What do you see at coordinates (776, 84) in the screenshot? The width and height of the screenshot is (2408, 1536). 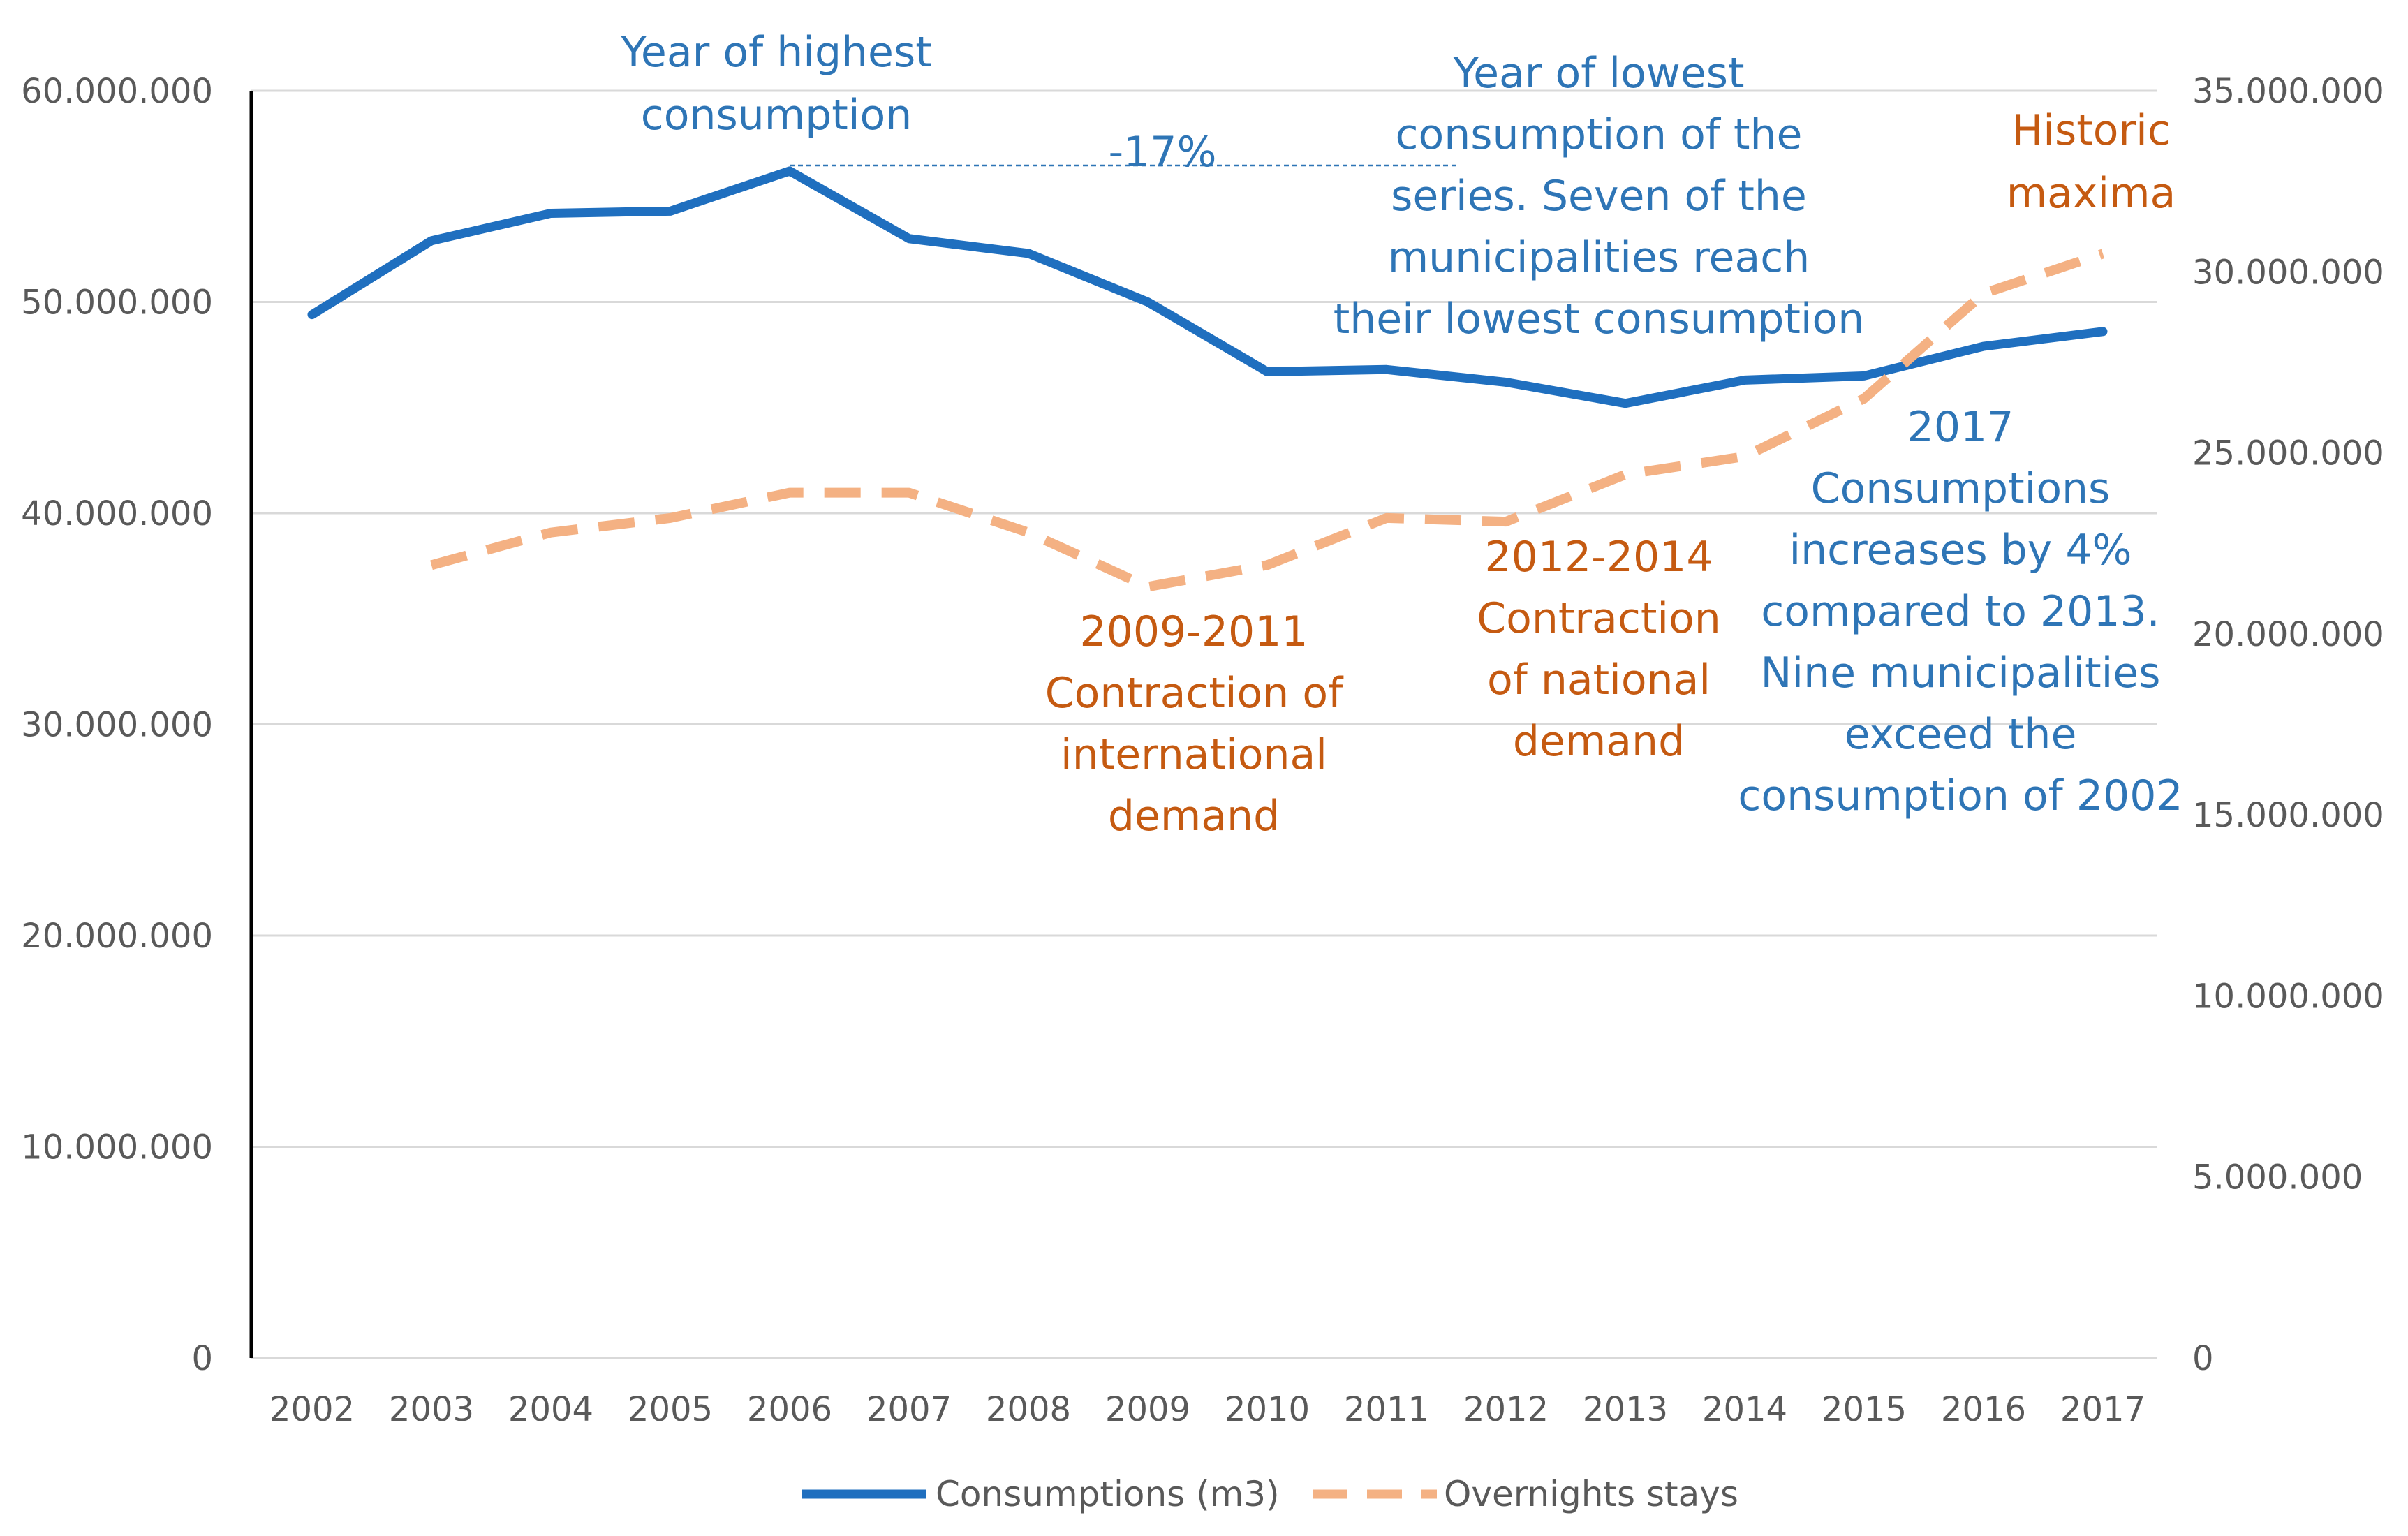 I see `annotation-highest: Year of highest consumption` at bounding box center [776, 84].